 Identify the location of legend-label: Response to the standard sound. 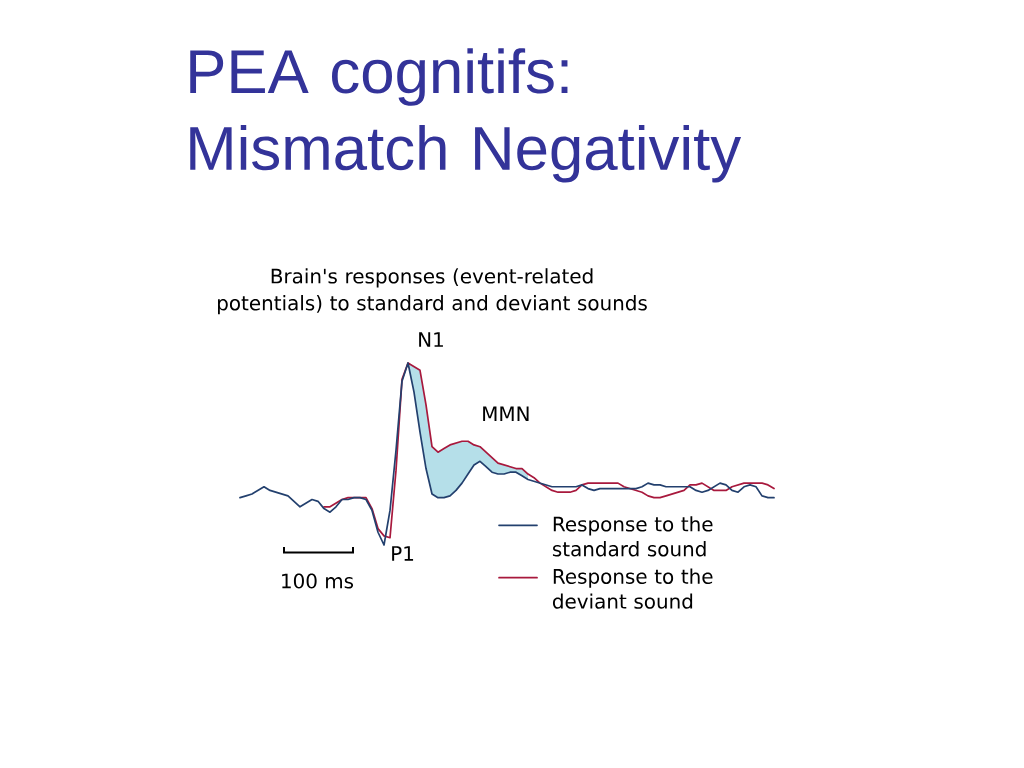
(632, 536).